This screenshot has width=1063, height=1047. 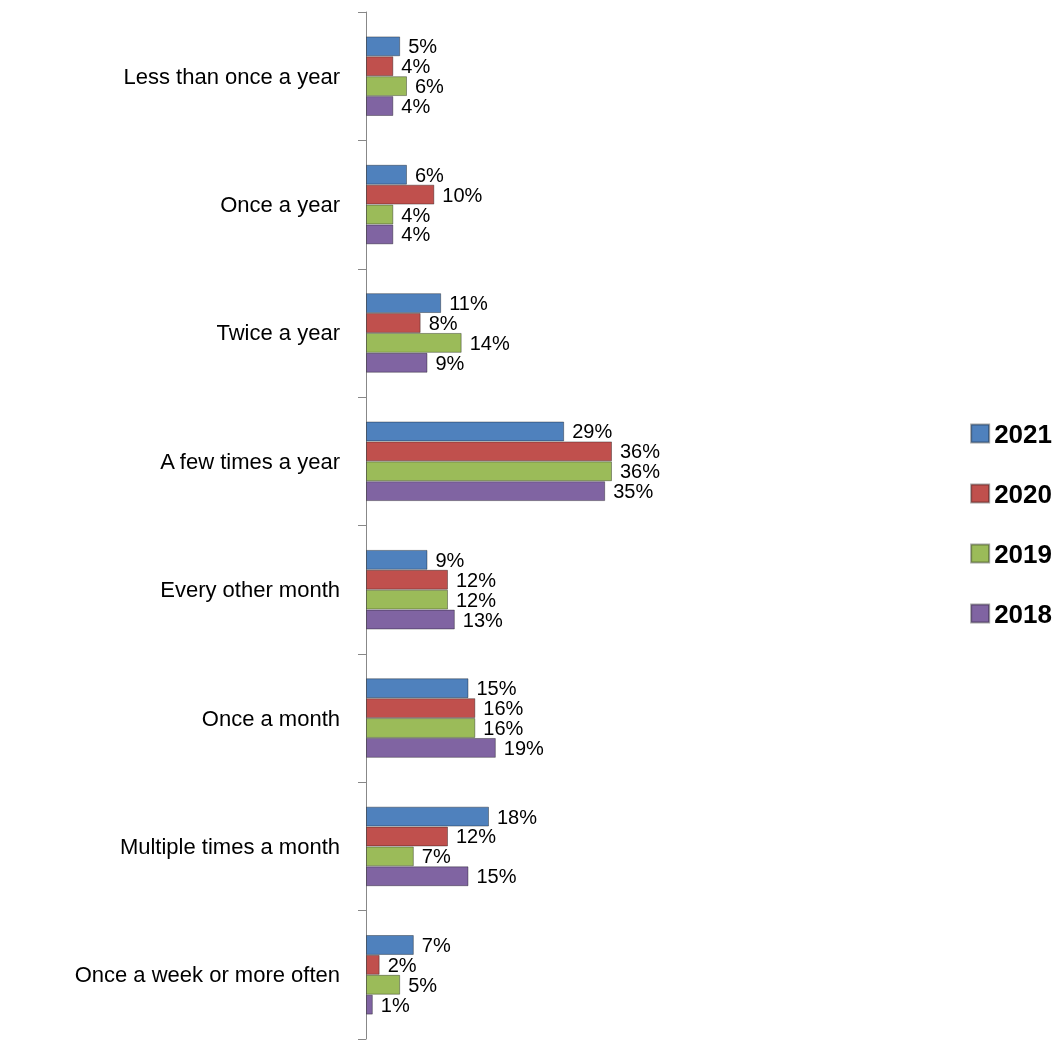 What do you see at coordinates (250, 461) in the screenshot?
I see `y-tick-label: A few times a year` at bounding box center [250, 461].